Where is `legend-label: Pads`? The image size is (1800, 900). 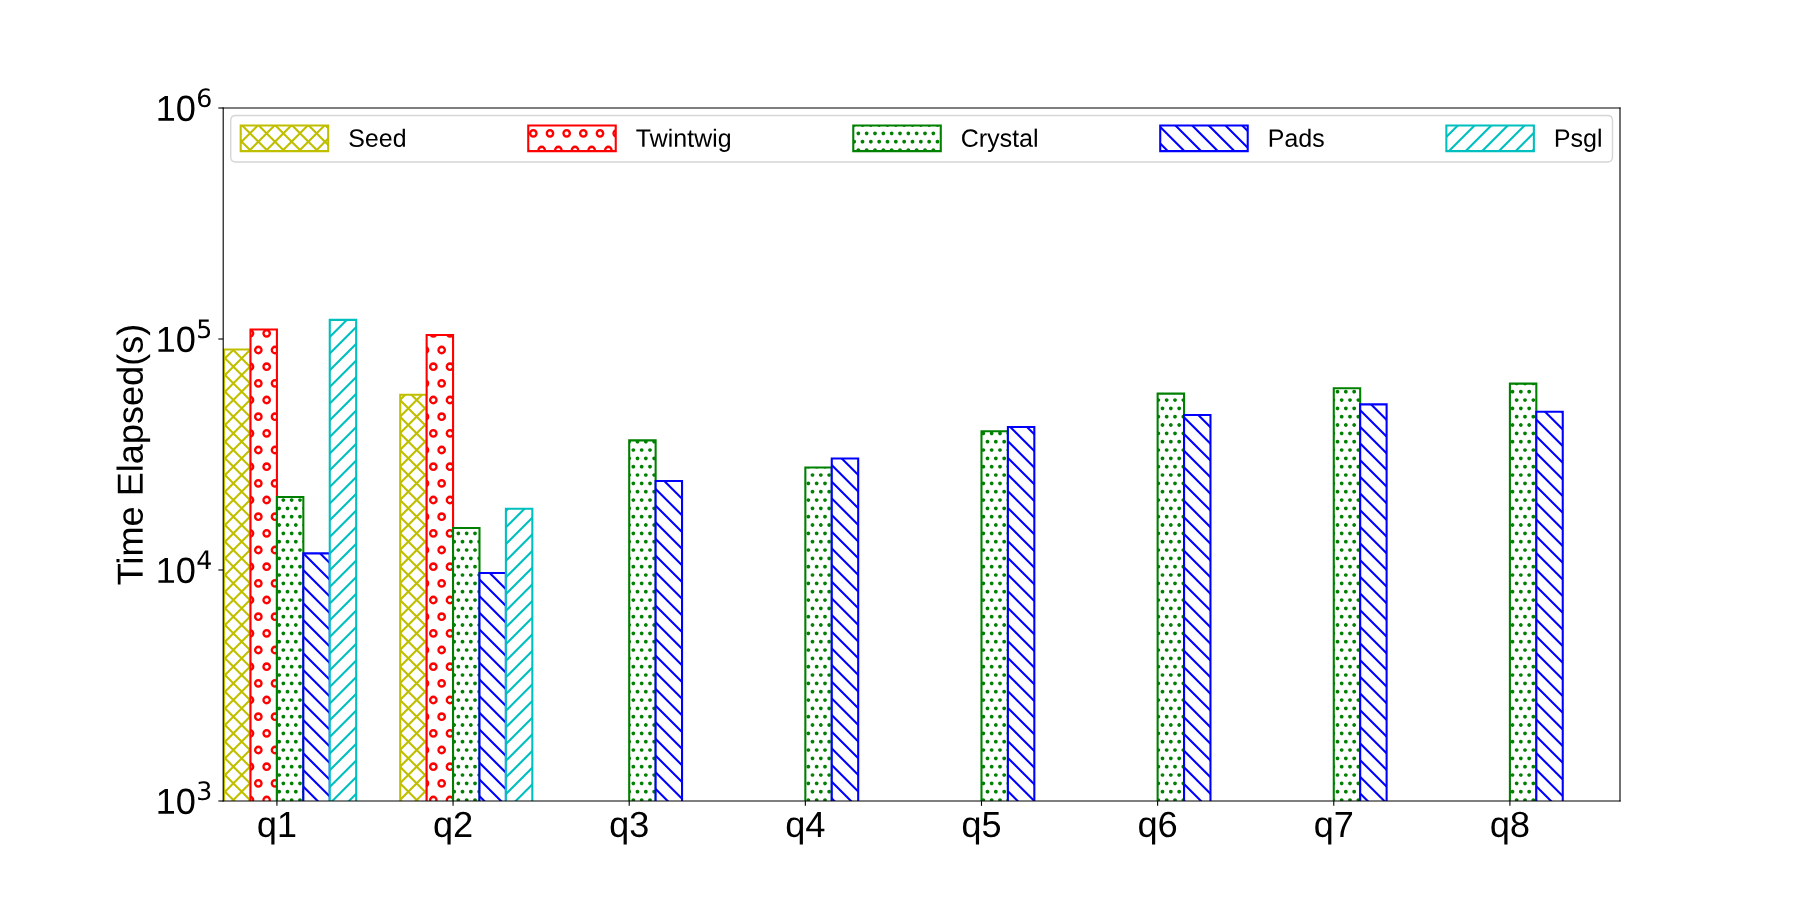
legend-label: Pads is located at coordinates (1296, 137).